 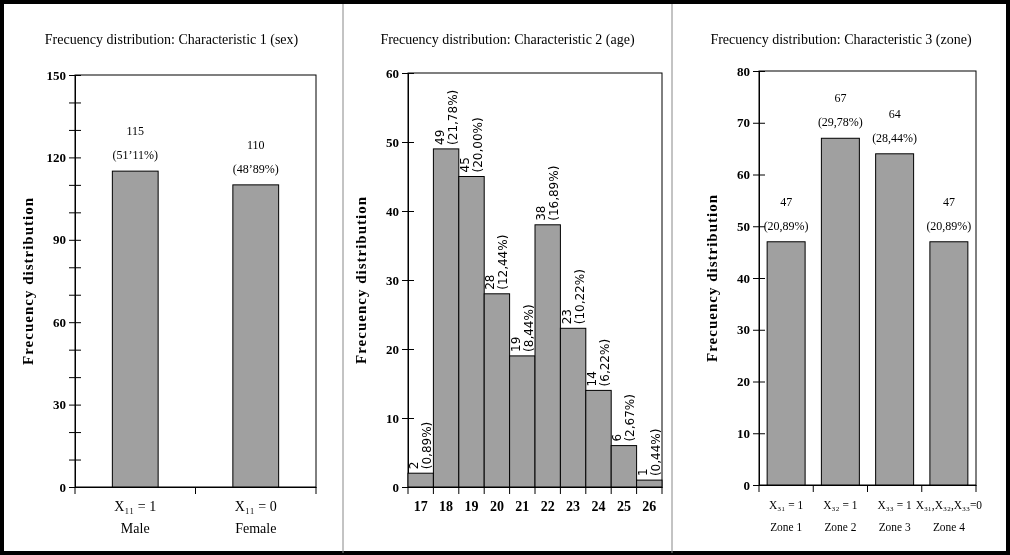 I want to click on chart-title: Frecuency distribution: Characteristic 1 (sex), so click(x=171, y=40).